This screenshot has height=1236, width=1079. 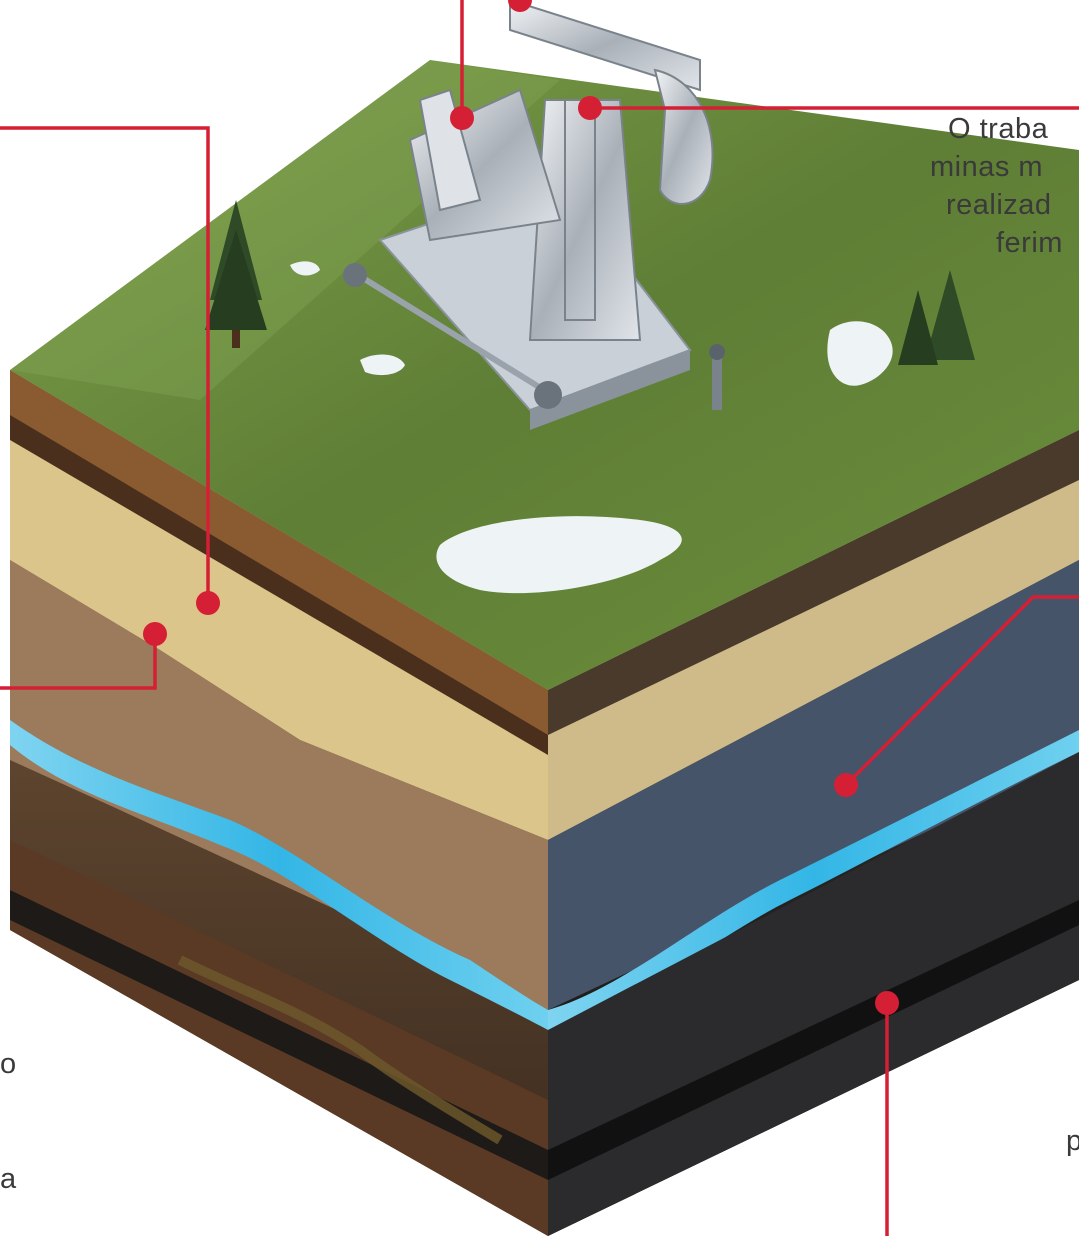 I want to click on callout-line-rock, so click(x=961, y=691).